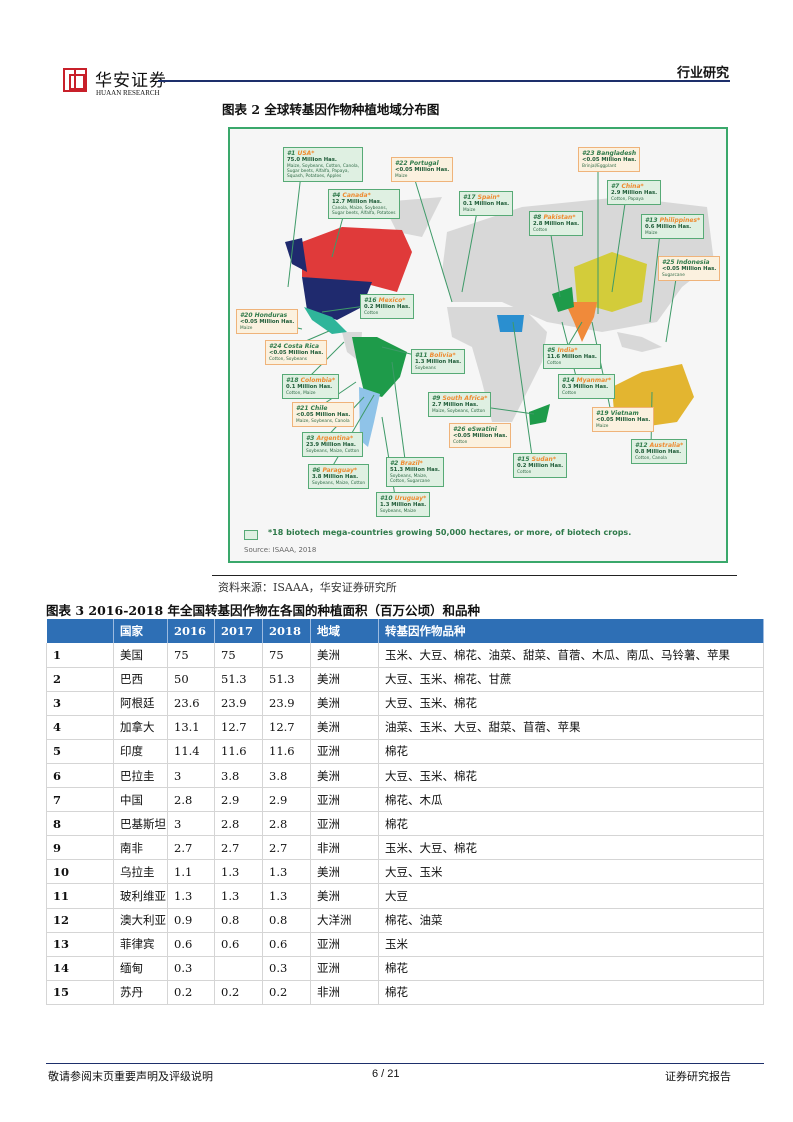  What do you see at coordinates (131, 81) in the screenshot?
I see `brand-name: 华安证券` at bounding box center [131, 81].